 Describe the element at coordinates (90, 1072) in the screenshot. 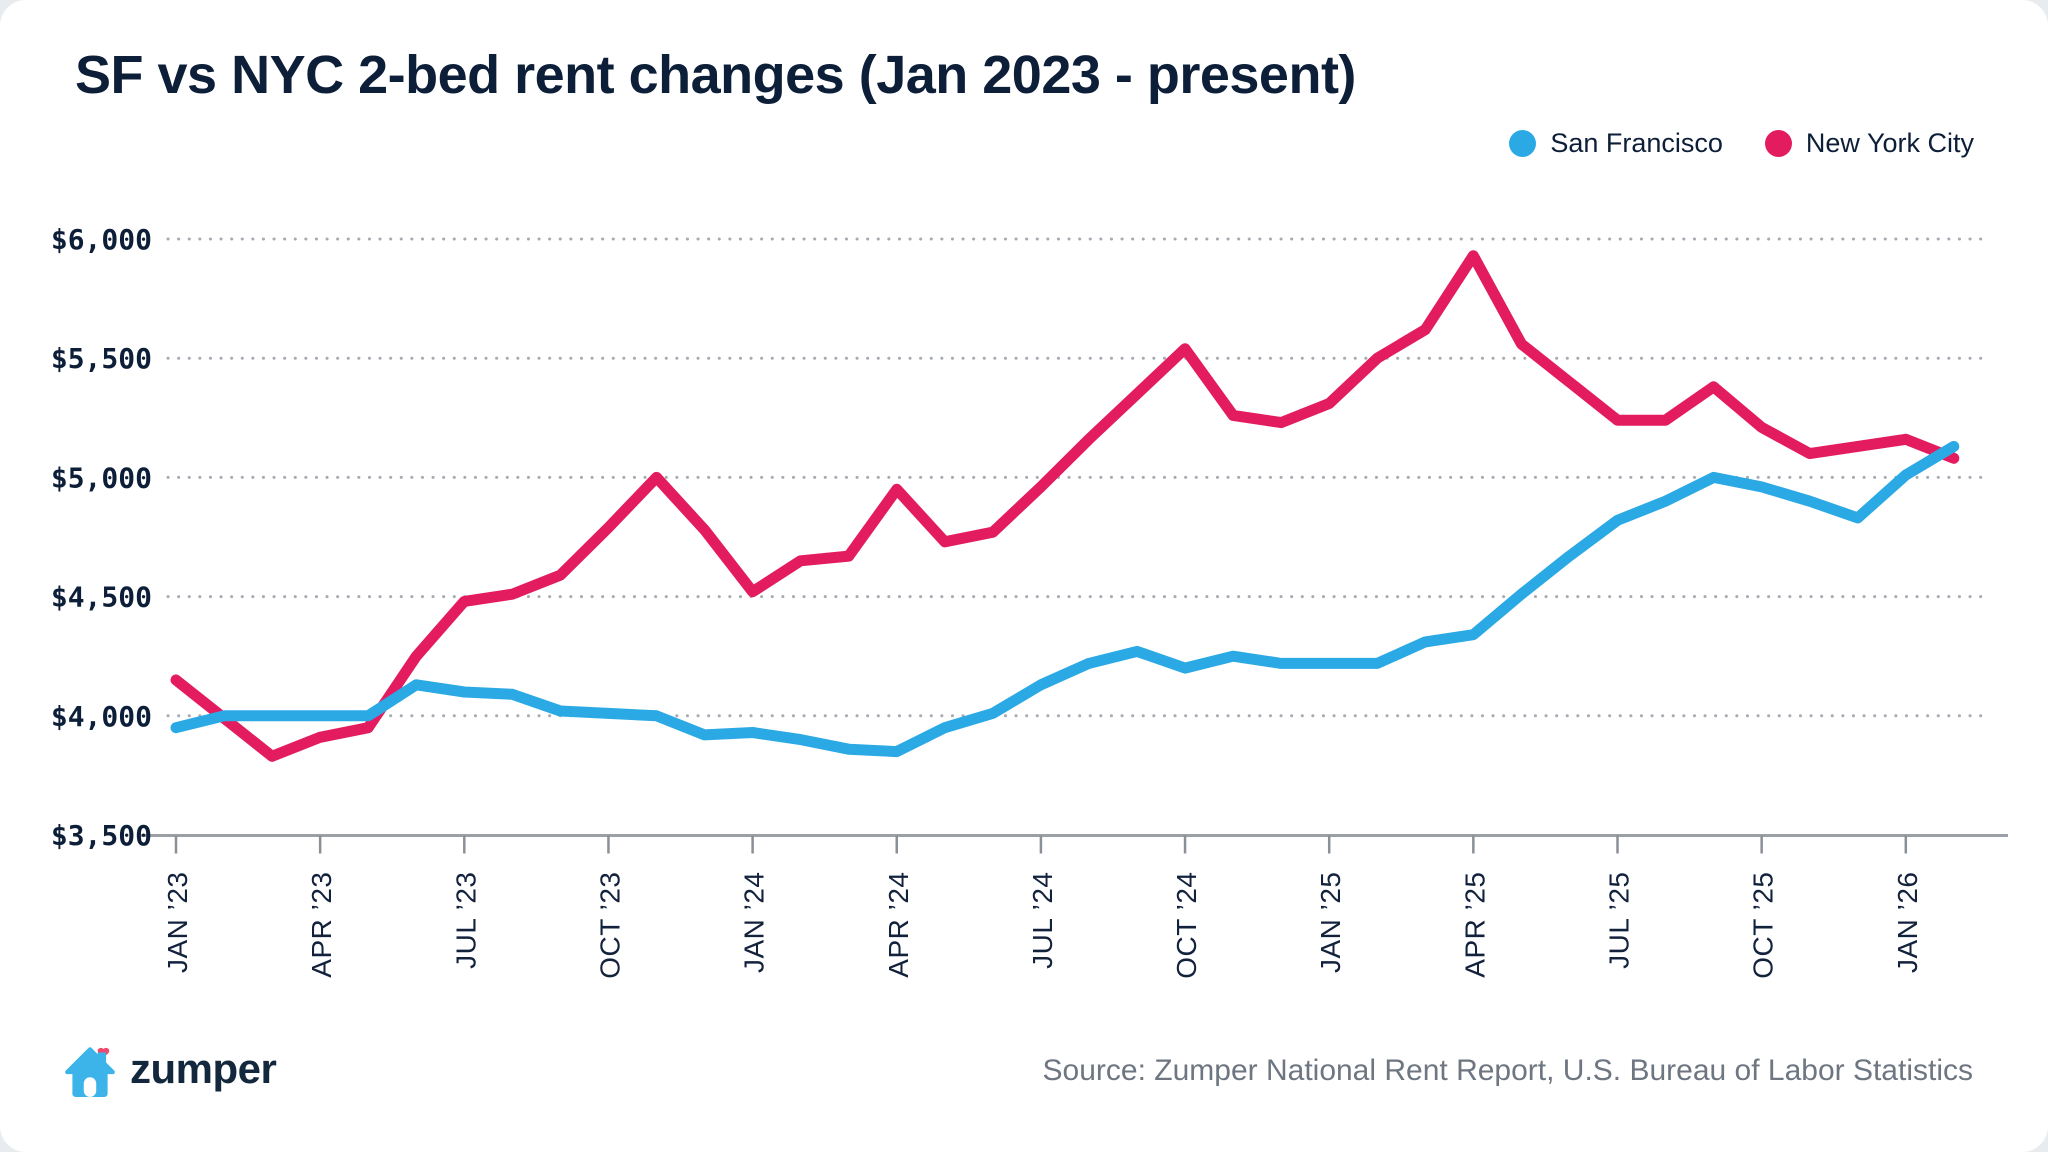

I see `zumper-house-icon` at that location.